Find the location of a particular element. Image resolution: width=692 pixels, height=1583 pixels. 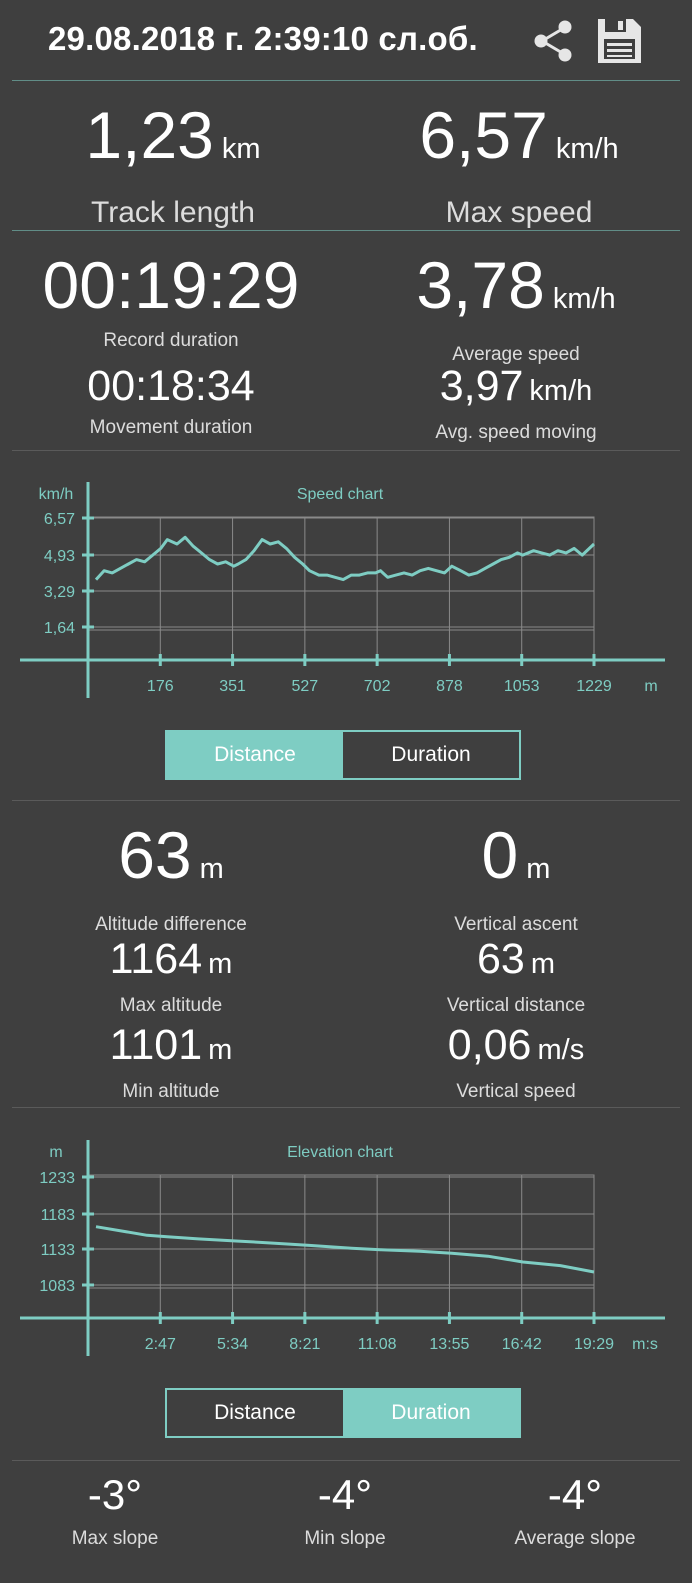

max-altitude-label: Max altitude is located at coordinates (171, 1005).